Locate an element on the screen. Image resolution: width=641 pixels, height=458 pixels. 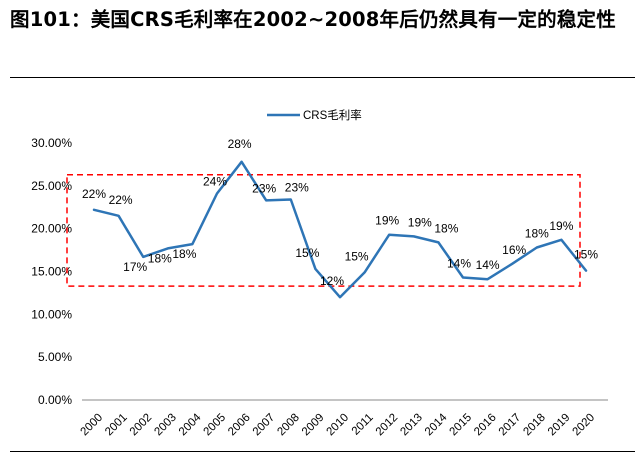
x-tick-label: 2006 is located at coordinates (239, 425).